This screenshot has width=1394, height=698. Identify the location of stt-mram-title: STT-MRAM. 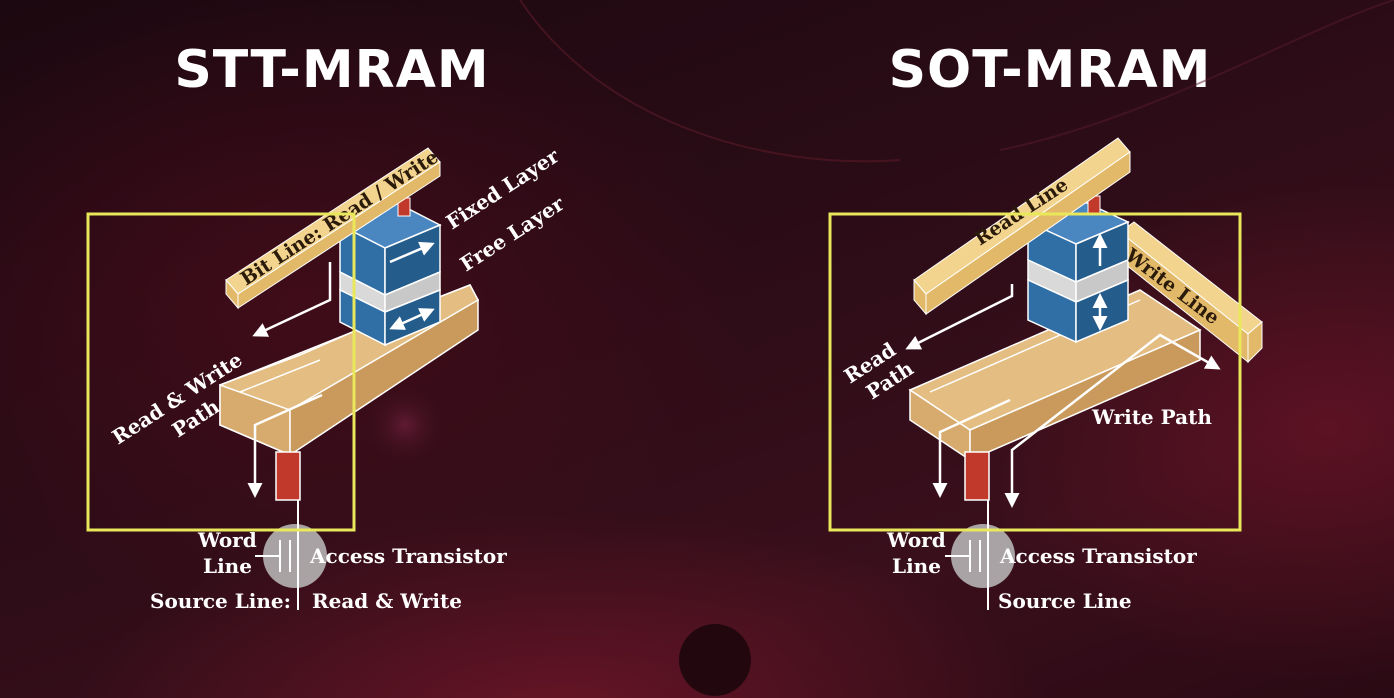
(332, 70).